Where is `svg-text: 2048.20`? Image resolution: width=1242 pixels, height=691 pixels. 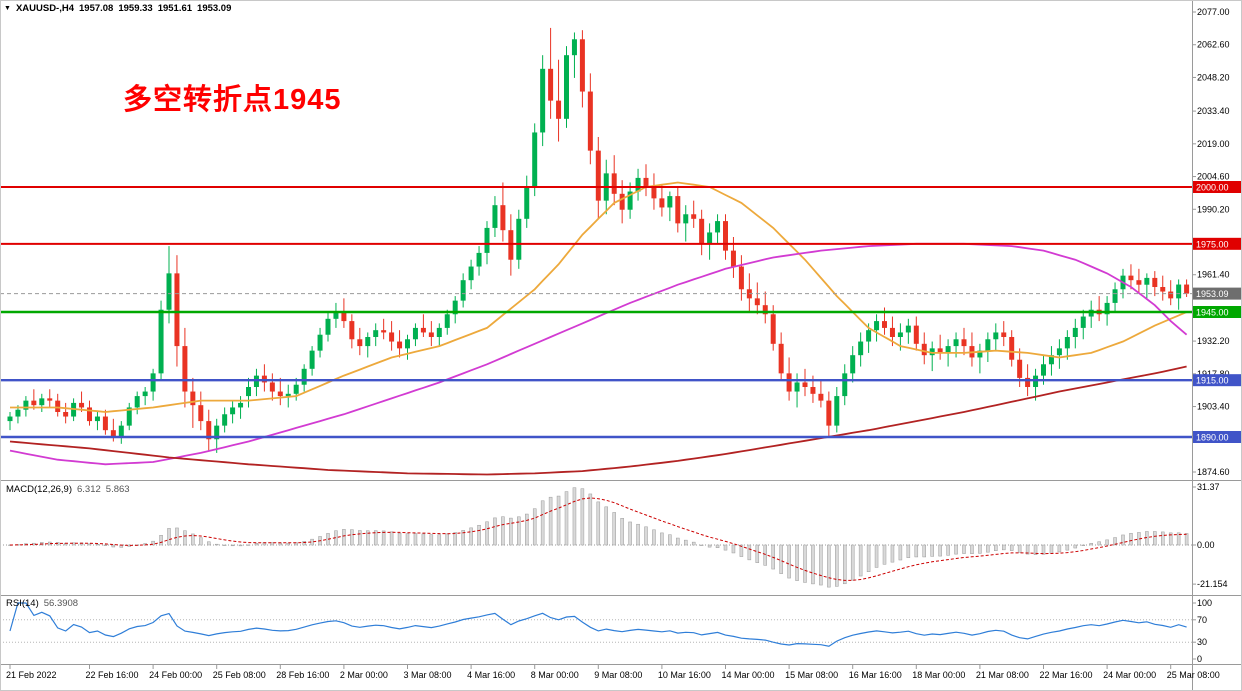 svg-text: 2048.20 is located at coordinates (1213, 77).